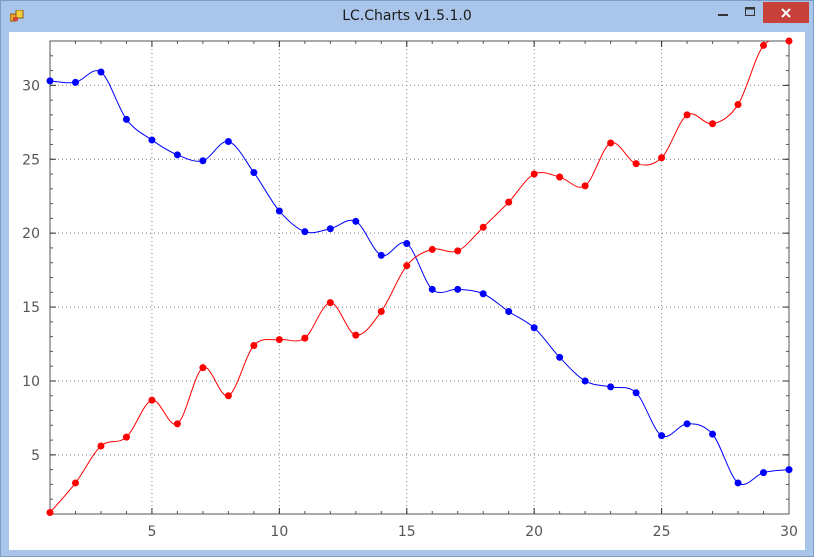 Image resolution: width=814 pixels, height=557 pixels. I want to click on maximize-icon, so click(750, 11).